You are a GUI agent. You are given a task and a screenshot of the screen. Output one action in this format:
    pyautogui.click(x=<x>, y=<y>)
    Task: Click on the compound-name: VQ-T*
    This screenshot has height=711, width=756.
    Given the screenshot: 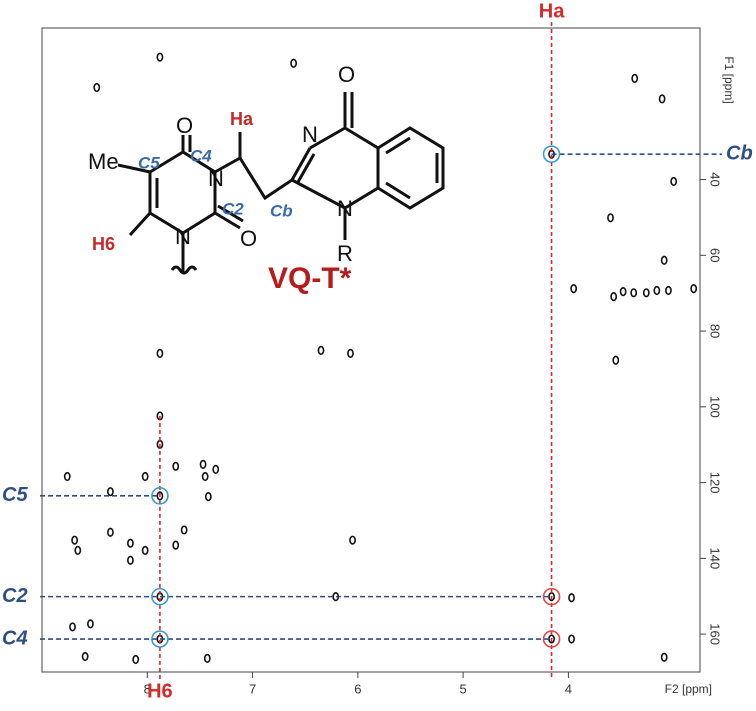 What is the action you would take?
    pyautogui.click(x=310, y=278)
    